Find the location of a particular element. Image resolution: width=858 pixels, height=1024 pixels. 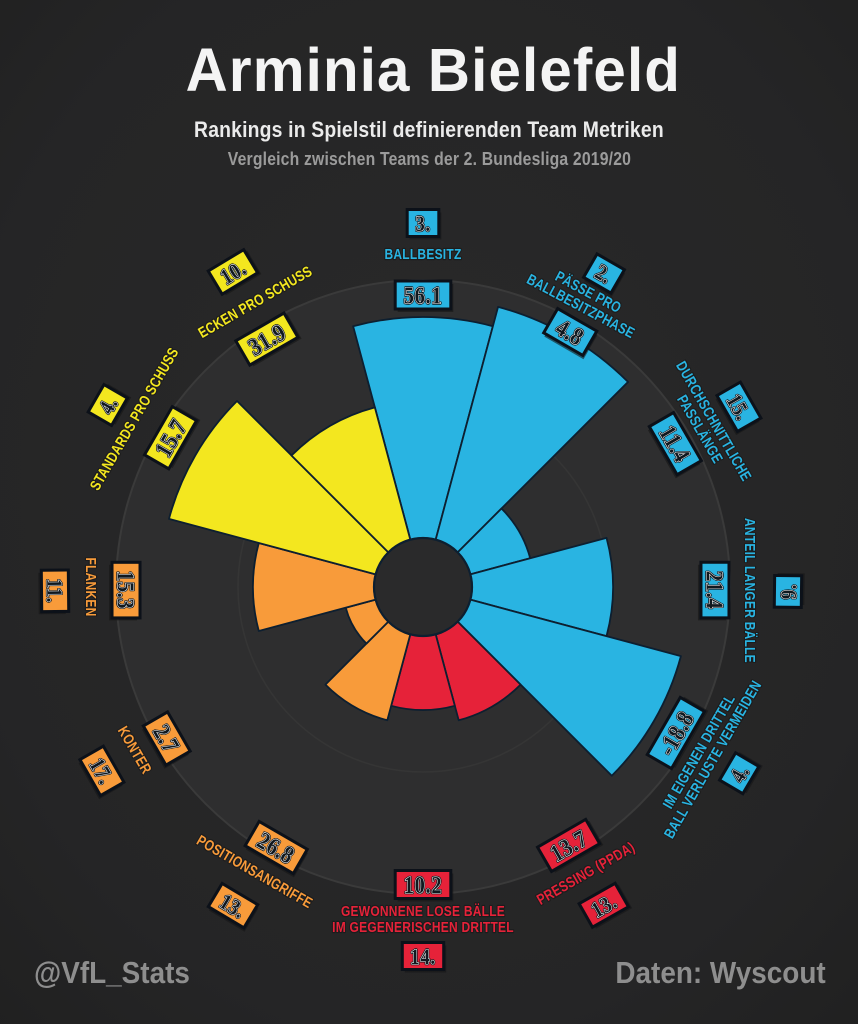

svg-text: GEWONNENE LOSE BÄLLE is located at coordinates (423, 911).